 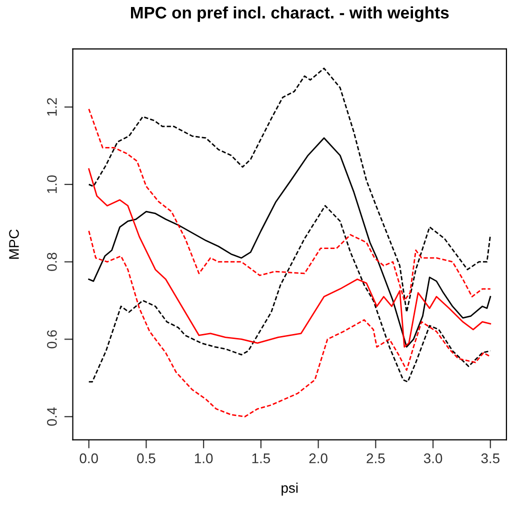 I want to click on x-tick-label: 3.5, so click(x=490, y=458).